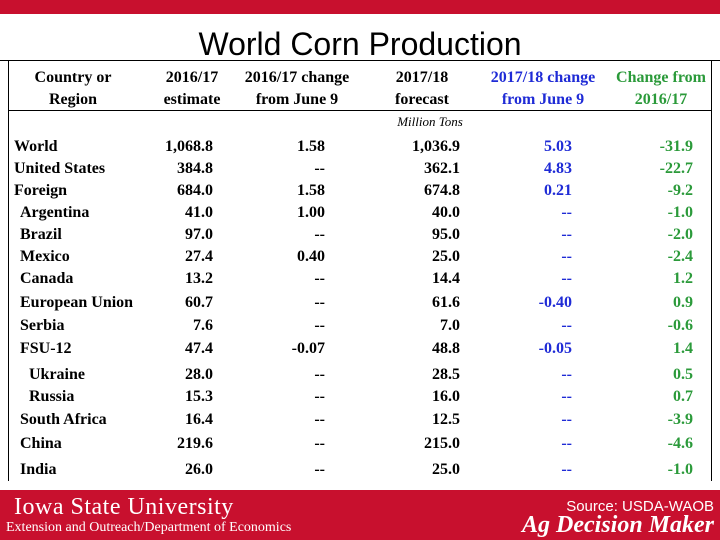 The height and width of the screenshot is (540, 720). I want to click on country-cell: World, so click(36, 146).